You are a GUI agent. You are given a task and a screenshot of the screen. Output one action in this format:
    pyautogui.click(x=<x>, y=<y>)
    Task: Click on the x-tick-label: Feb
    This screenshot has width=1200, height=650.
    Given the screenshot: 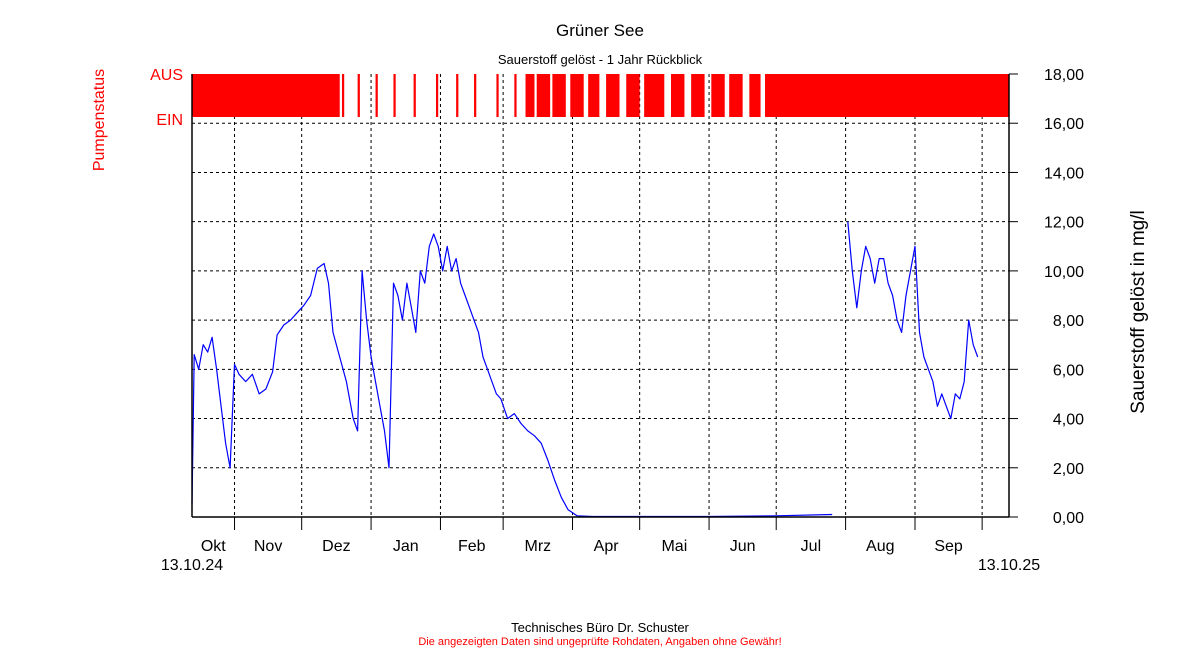 What is the action you would take?
    pyautogui.click(x=472, y=546)
    